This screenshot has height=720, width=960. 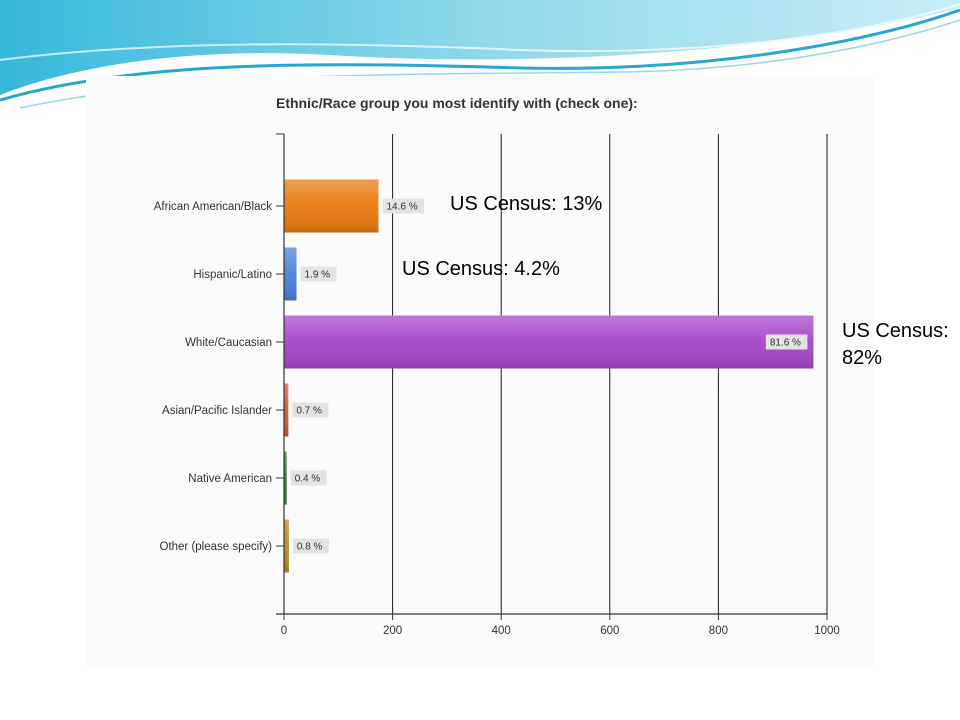 What do you see at coordinates (895, 344) in the screenshot?
I see `census-annotation-white: US Census: 82%` at bounding box center [895, 344].